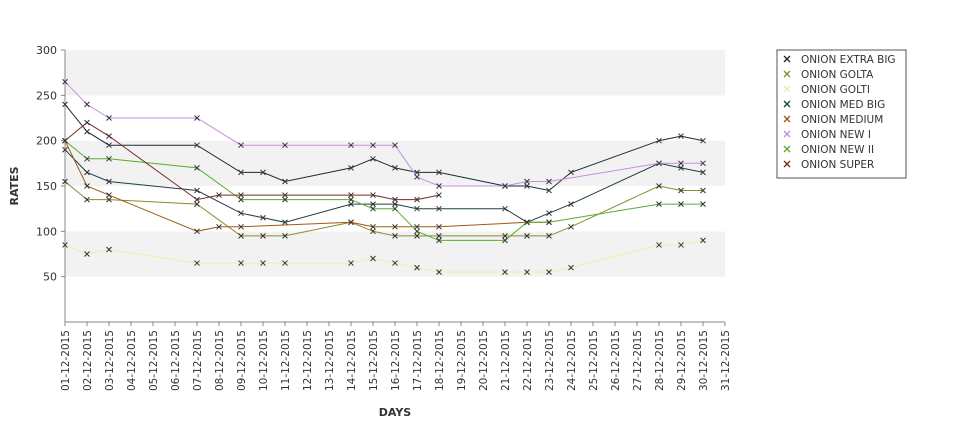 The height and width of the screenshot is (429, 975). Describe the element at coordinates (51, 183) in the screenshot. I see `y-axis: 50 100 150 200 250 300` at that location.